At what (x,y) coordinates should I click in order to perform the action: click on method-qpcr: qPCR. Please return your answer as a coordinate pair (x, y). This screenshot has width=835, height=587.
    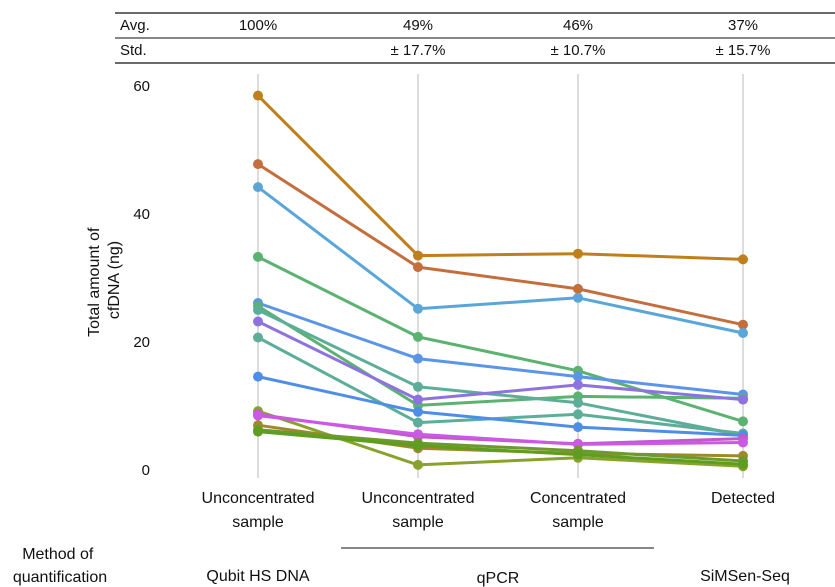
    Looking at the image, I should click on (498, 578).